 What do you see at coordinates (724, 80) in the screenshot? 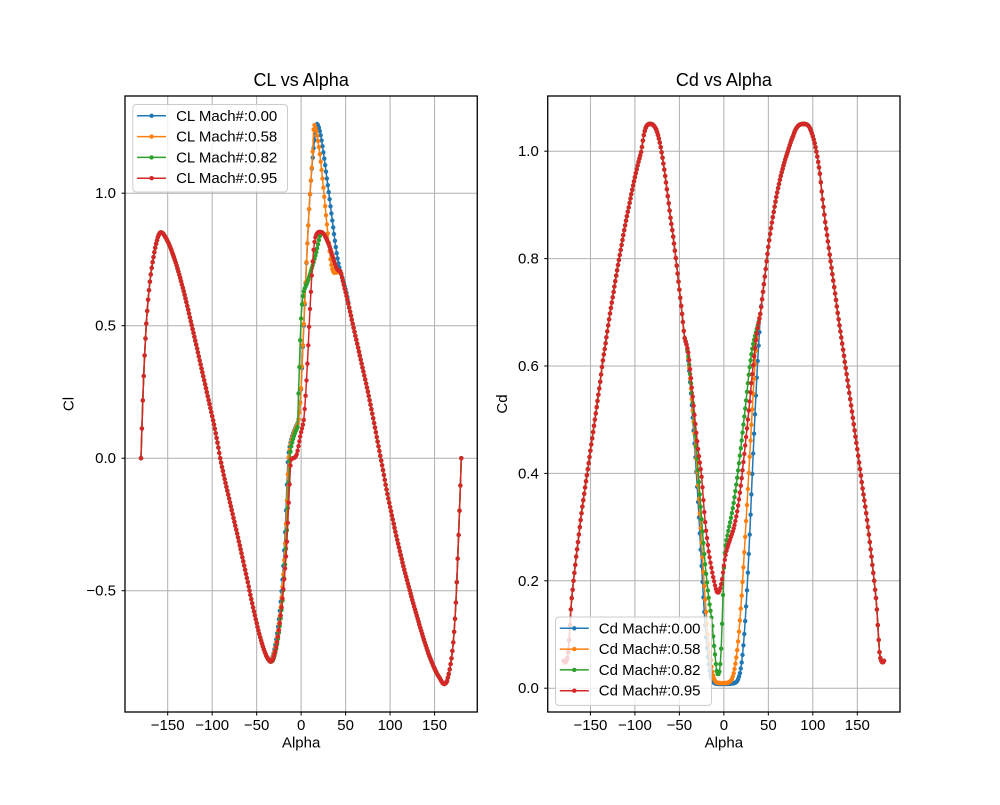
I see `svg-text: Cd vs Alpha` at bounding box center [724, 80].